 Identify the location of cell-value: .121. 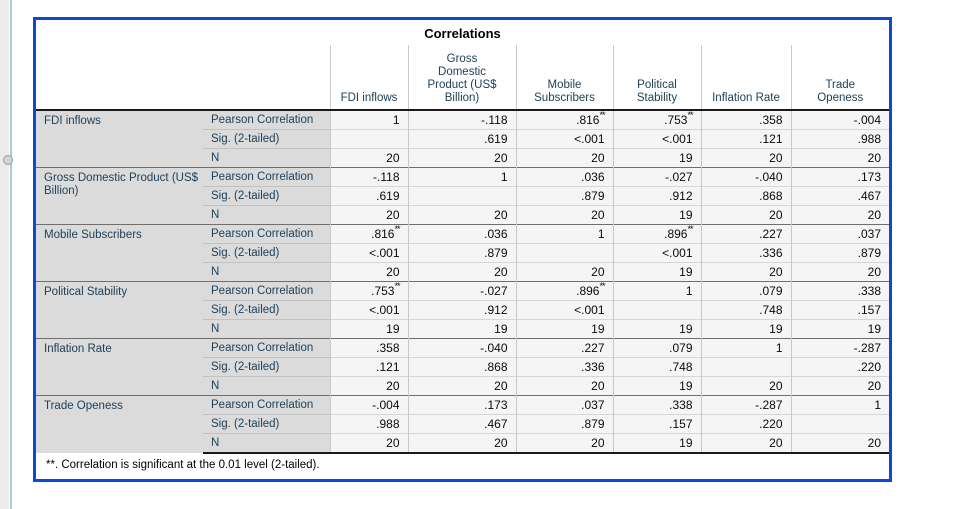
(368, 367).